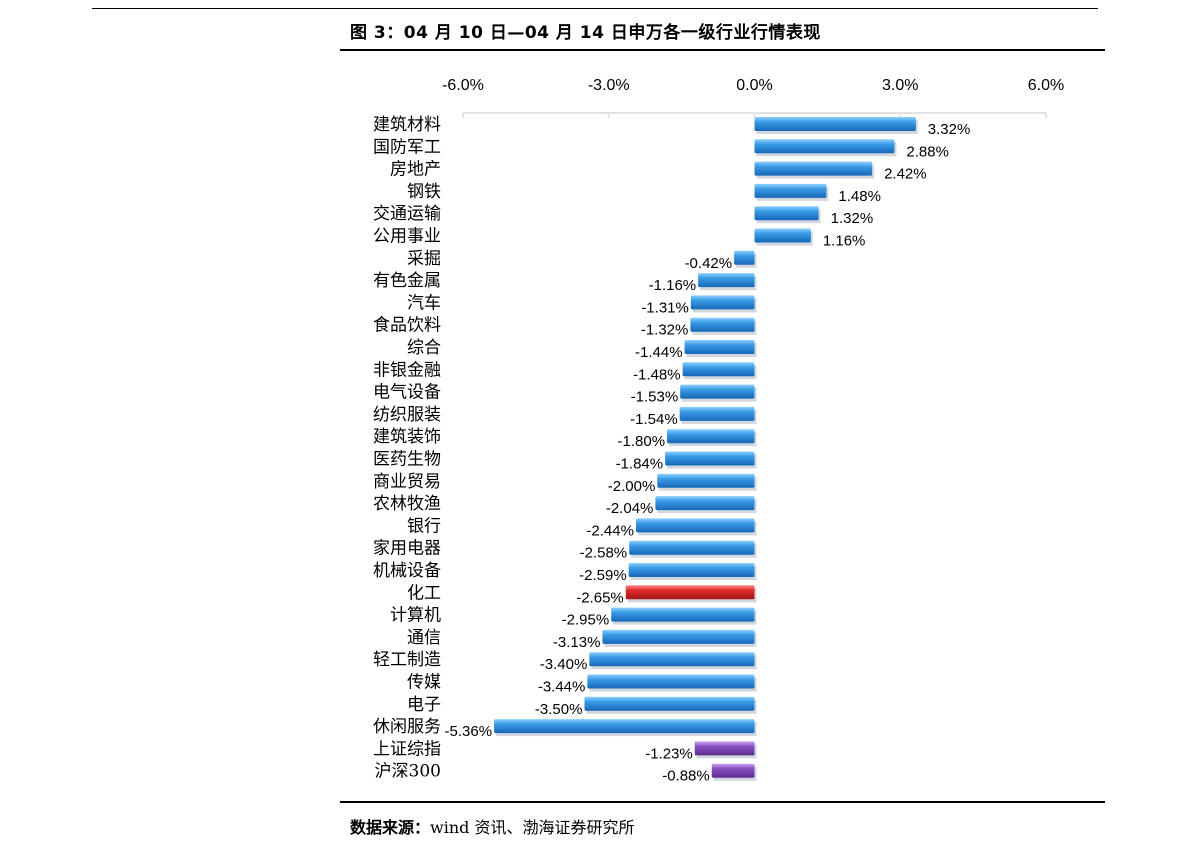  I want to click on category-label: 食品饮料, so click(407, 326).